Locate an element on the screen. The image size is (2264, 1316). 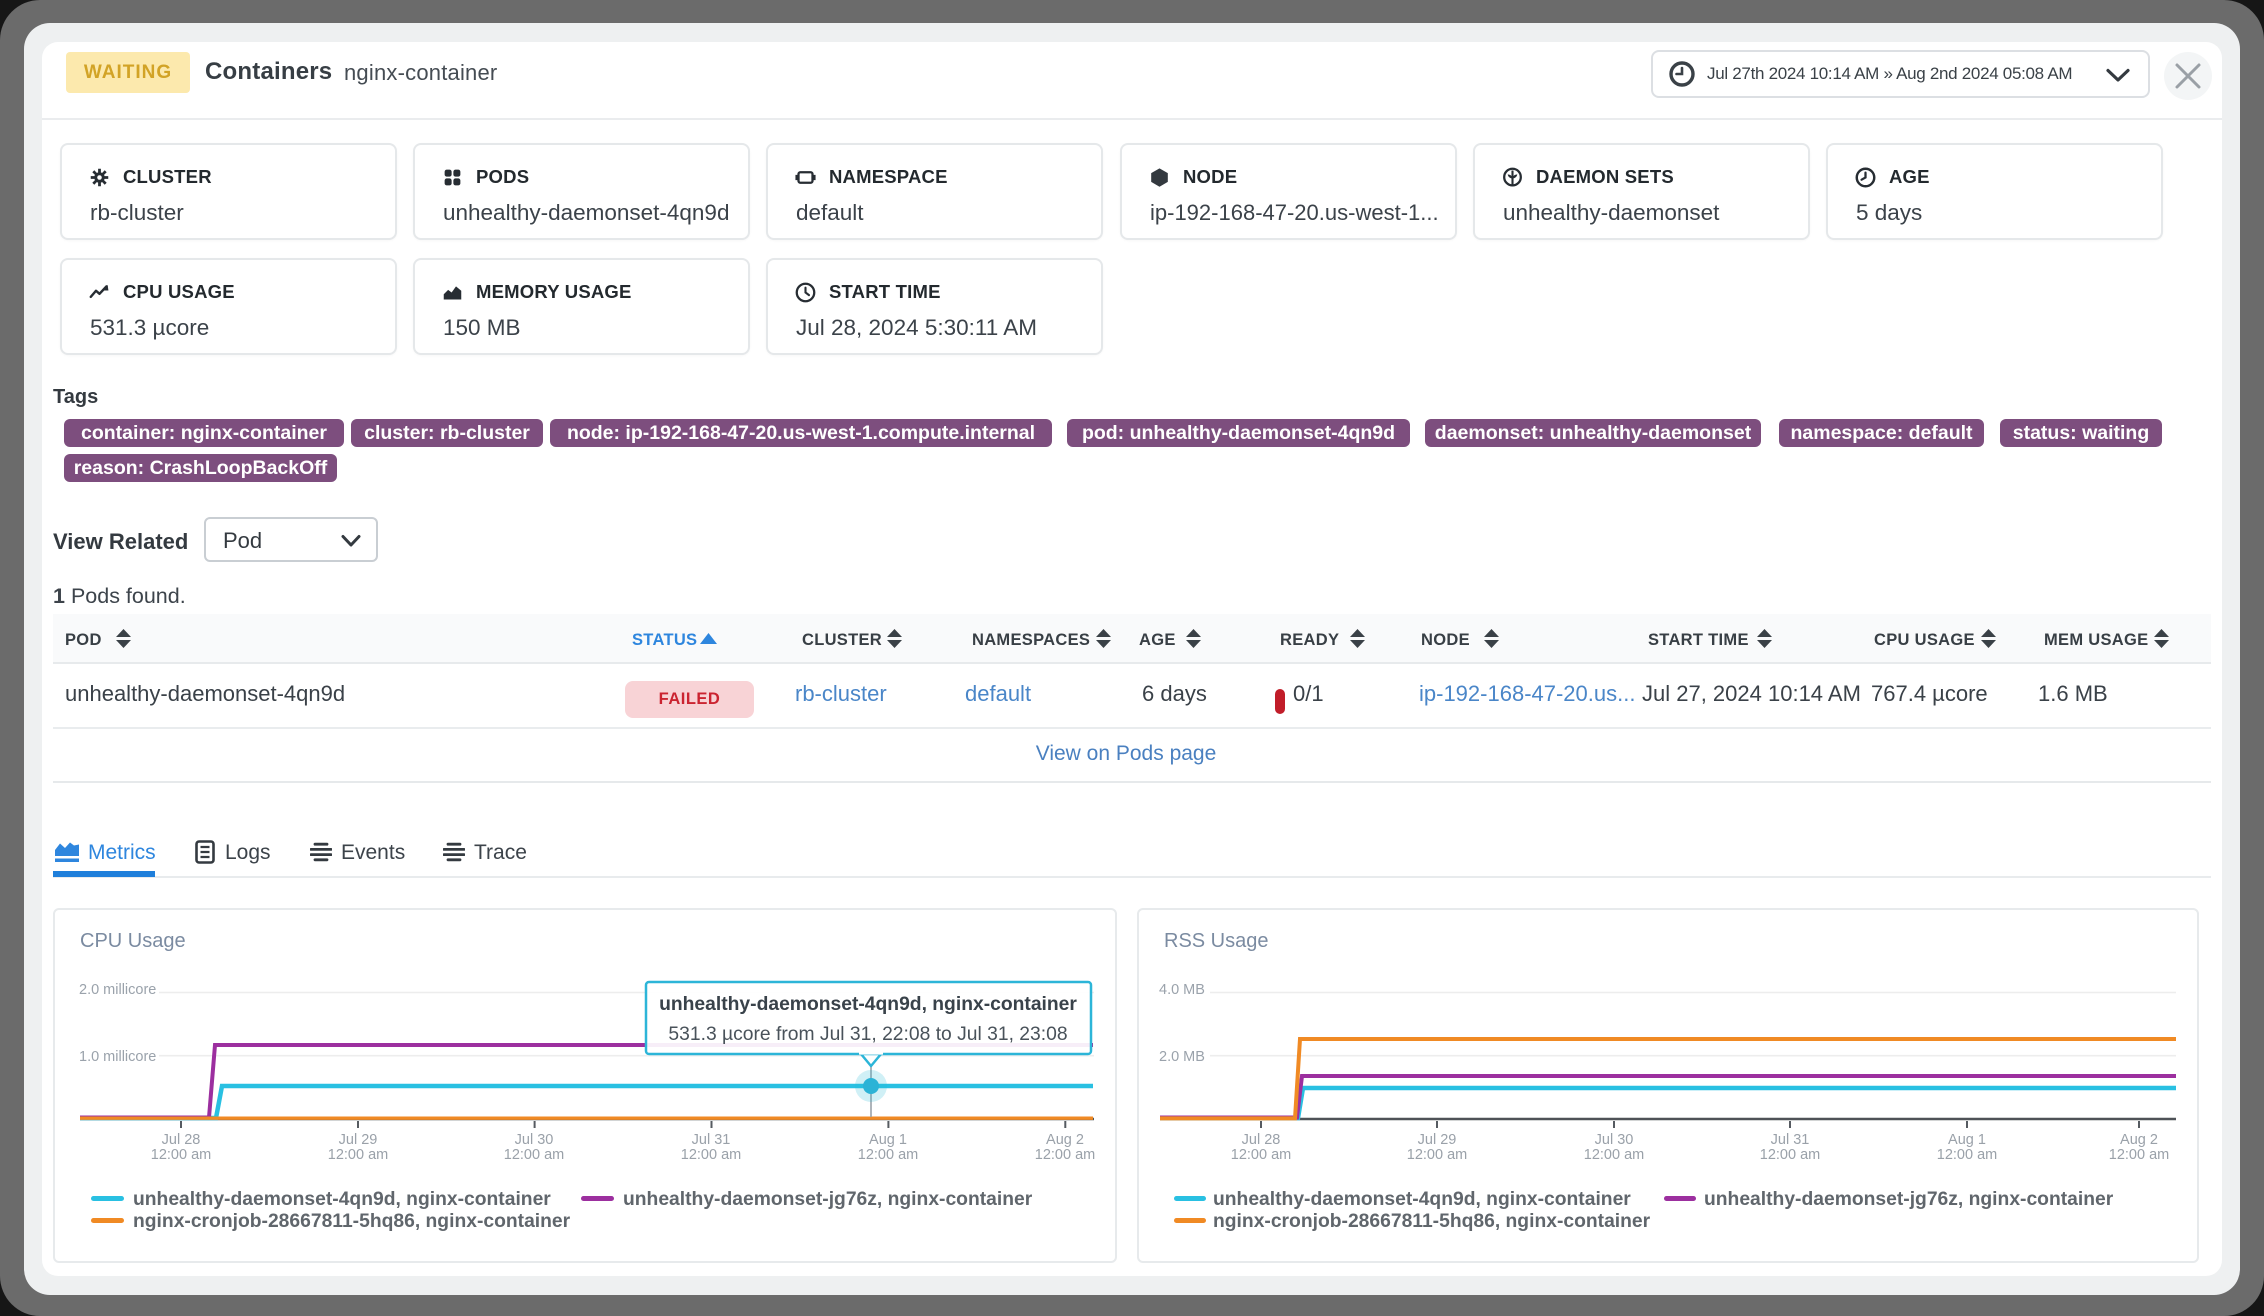
svg-text: 2.0 millicore is located at coordinates (117, 990).